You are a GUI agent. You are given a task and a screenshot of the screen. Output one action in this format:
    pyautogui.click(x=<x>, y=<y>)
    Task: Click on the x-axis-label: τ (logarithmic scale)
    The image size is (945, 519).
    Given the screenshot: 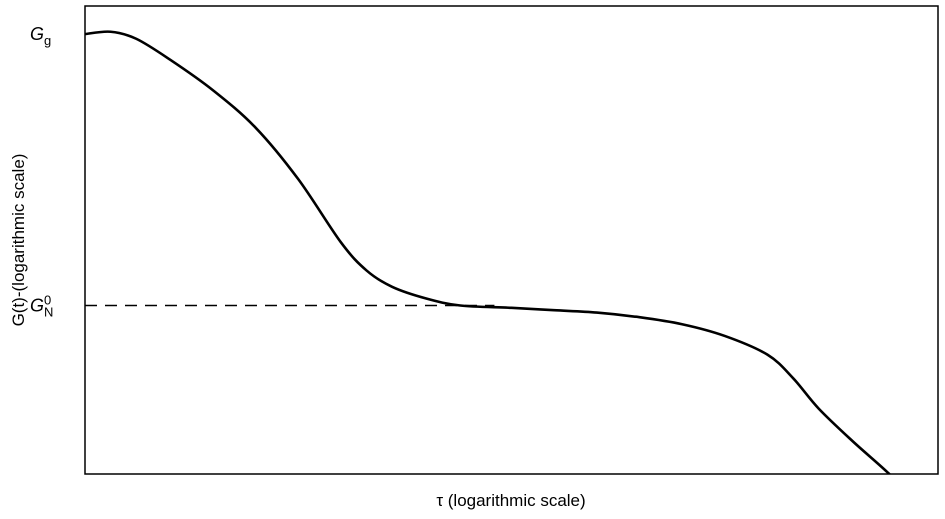 What is the action you would take?
    pyautogui.click(x=510, y=500)
    